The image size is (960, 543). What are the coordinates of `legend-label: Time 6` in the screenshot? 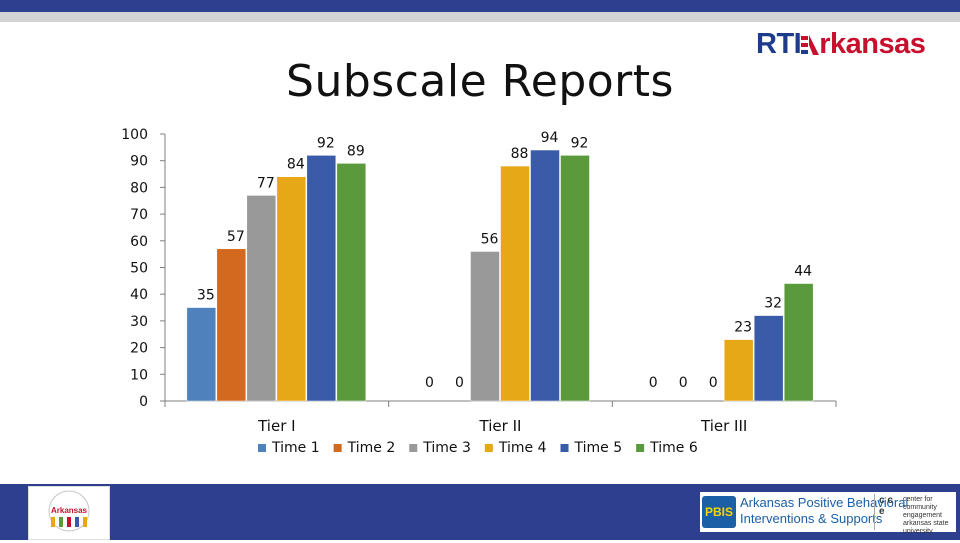 It's located at (673, 448).